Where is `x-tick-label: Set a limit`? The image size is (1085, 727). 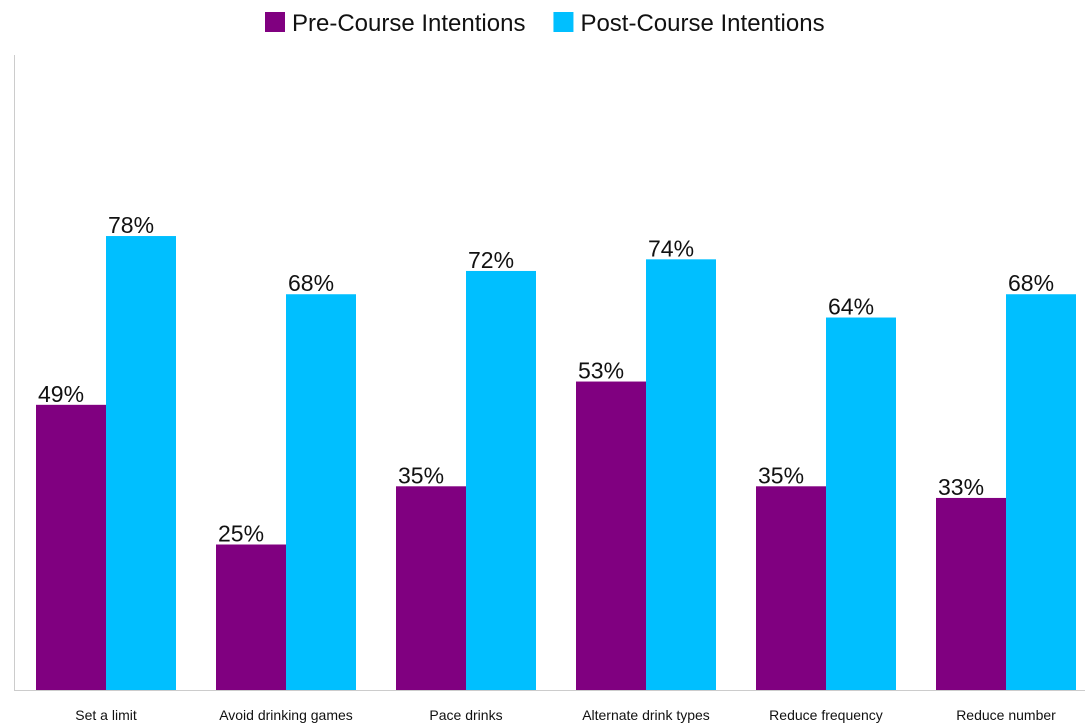
x-tick-label: Set a limit is located at coordinates (106, 715).